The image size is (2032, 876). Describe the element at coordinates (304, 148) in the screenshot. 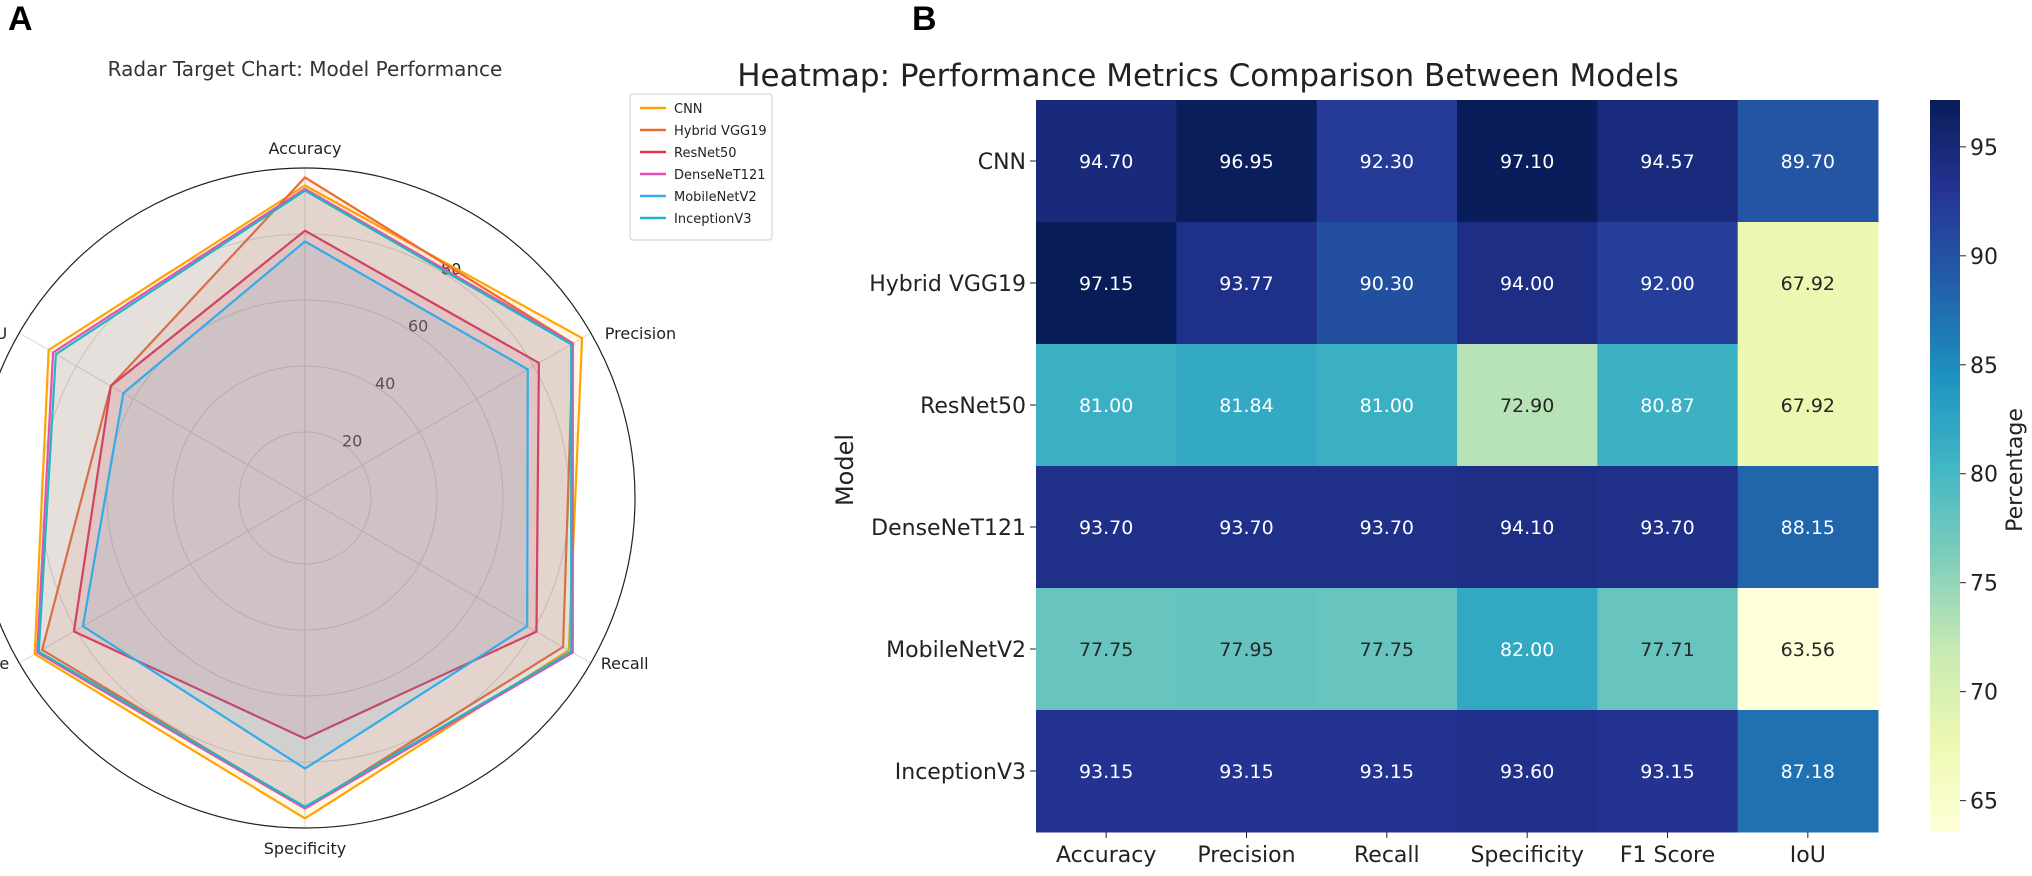

I see `radar-axis-label-accuracy: Accuracy` at that location.